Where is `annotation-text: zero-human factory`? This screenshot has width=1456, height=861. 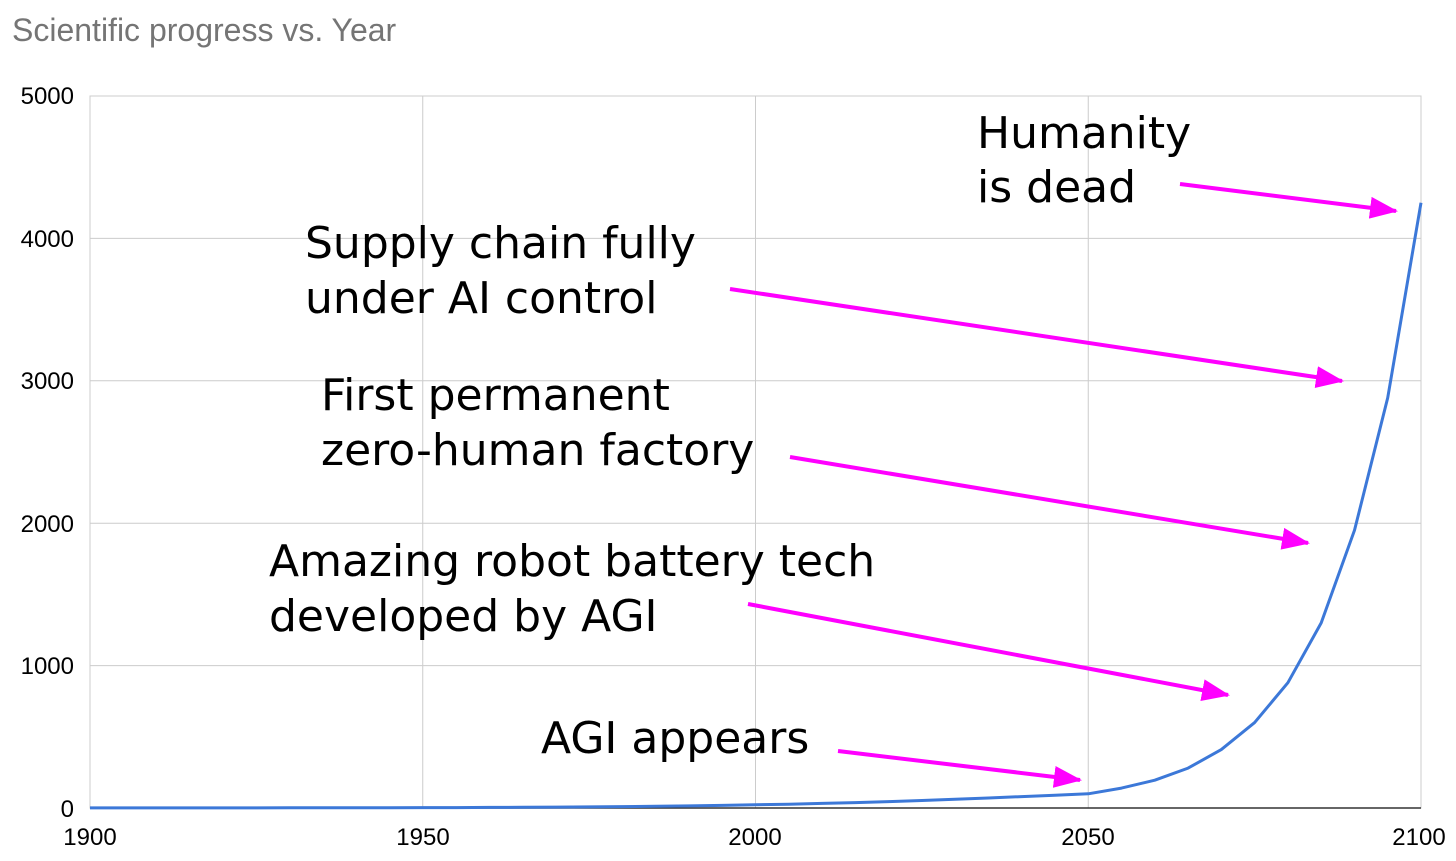 annotation-text: zero-human factory is located at coordinates (537, 450).